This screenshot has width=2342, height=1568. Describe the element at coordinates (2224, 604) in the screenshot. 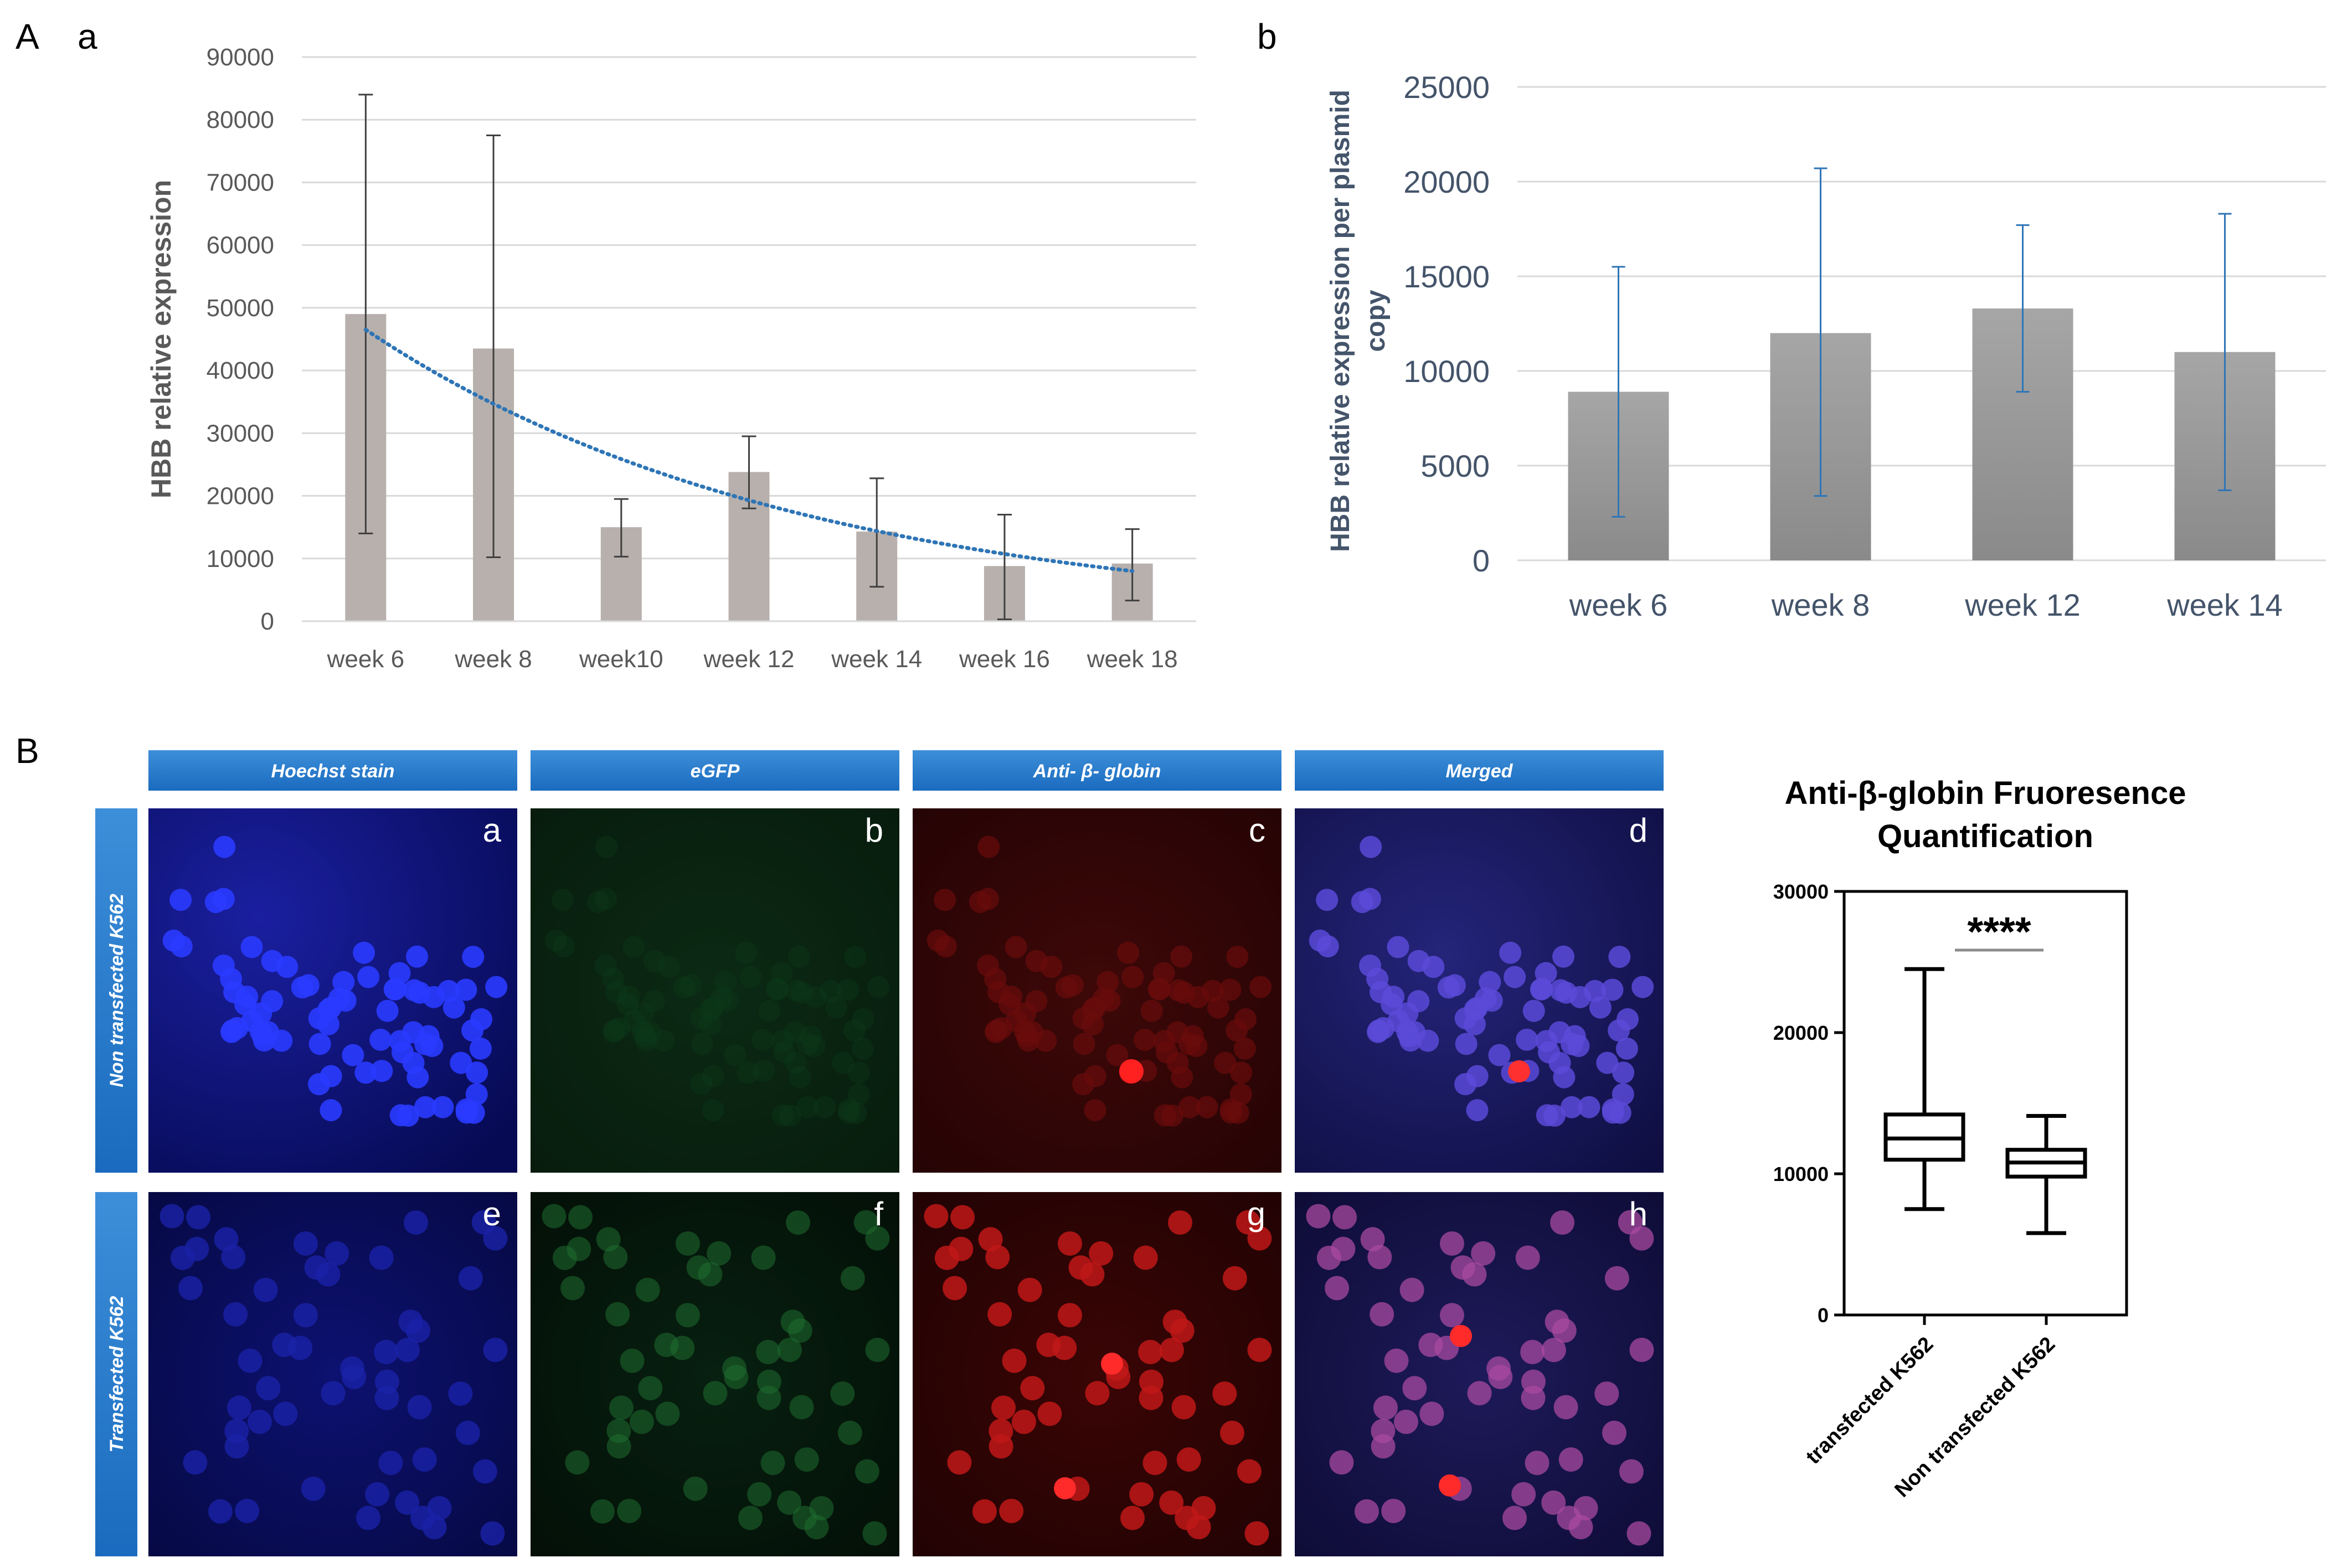

I see `xtick-label-b: week 14` at that location.